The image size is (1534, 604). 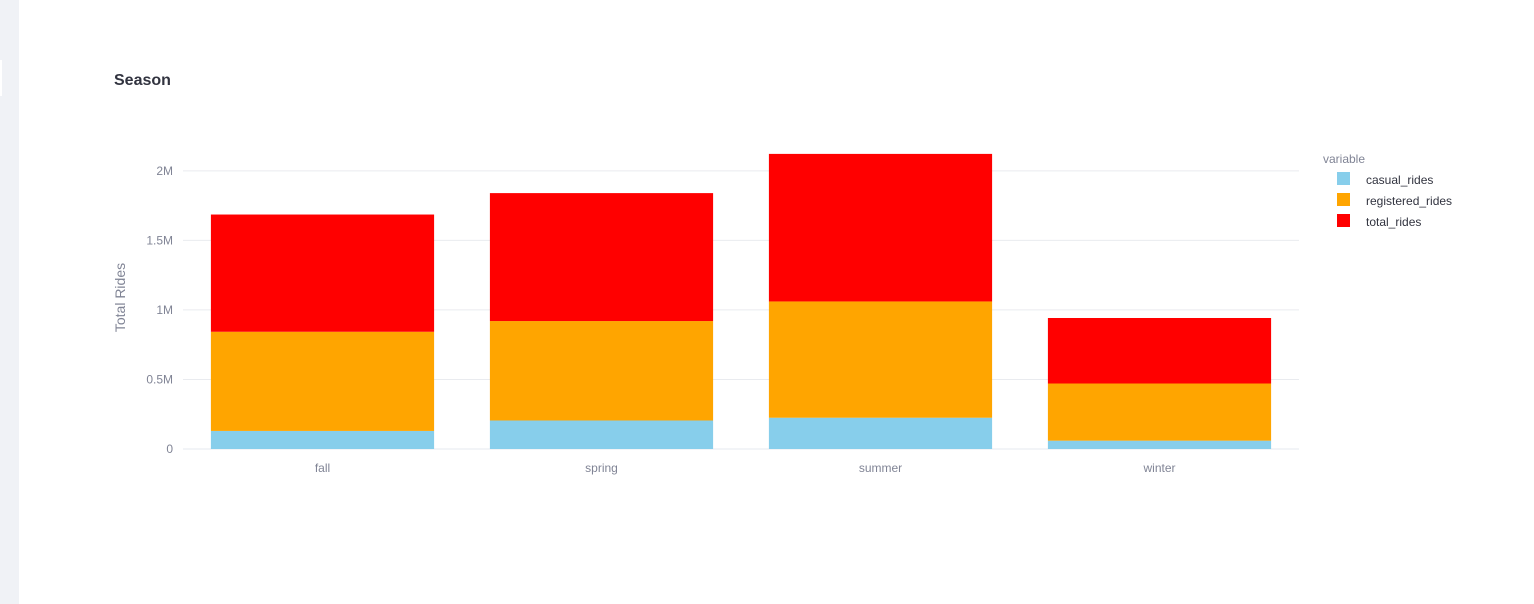 I want to click on bar-total-rides-winter, so click(x=1159, y=350).